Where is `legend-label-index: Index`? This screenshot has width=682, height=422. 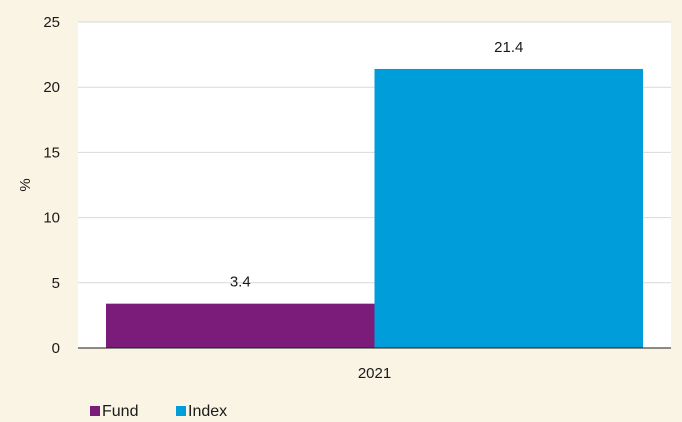
legend-label-index: Index is located at coordinates (207, 411).